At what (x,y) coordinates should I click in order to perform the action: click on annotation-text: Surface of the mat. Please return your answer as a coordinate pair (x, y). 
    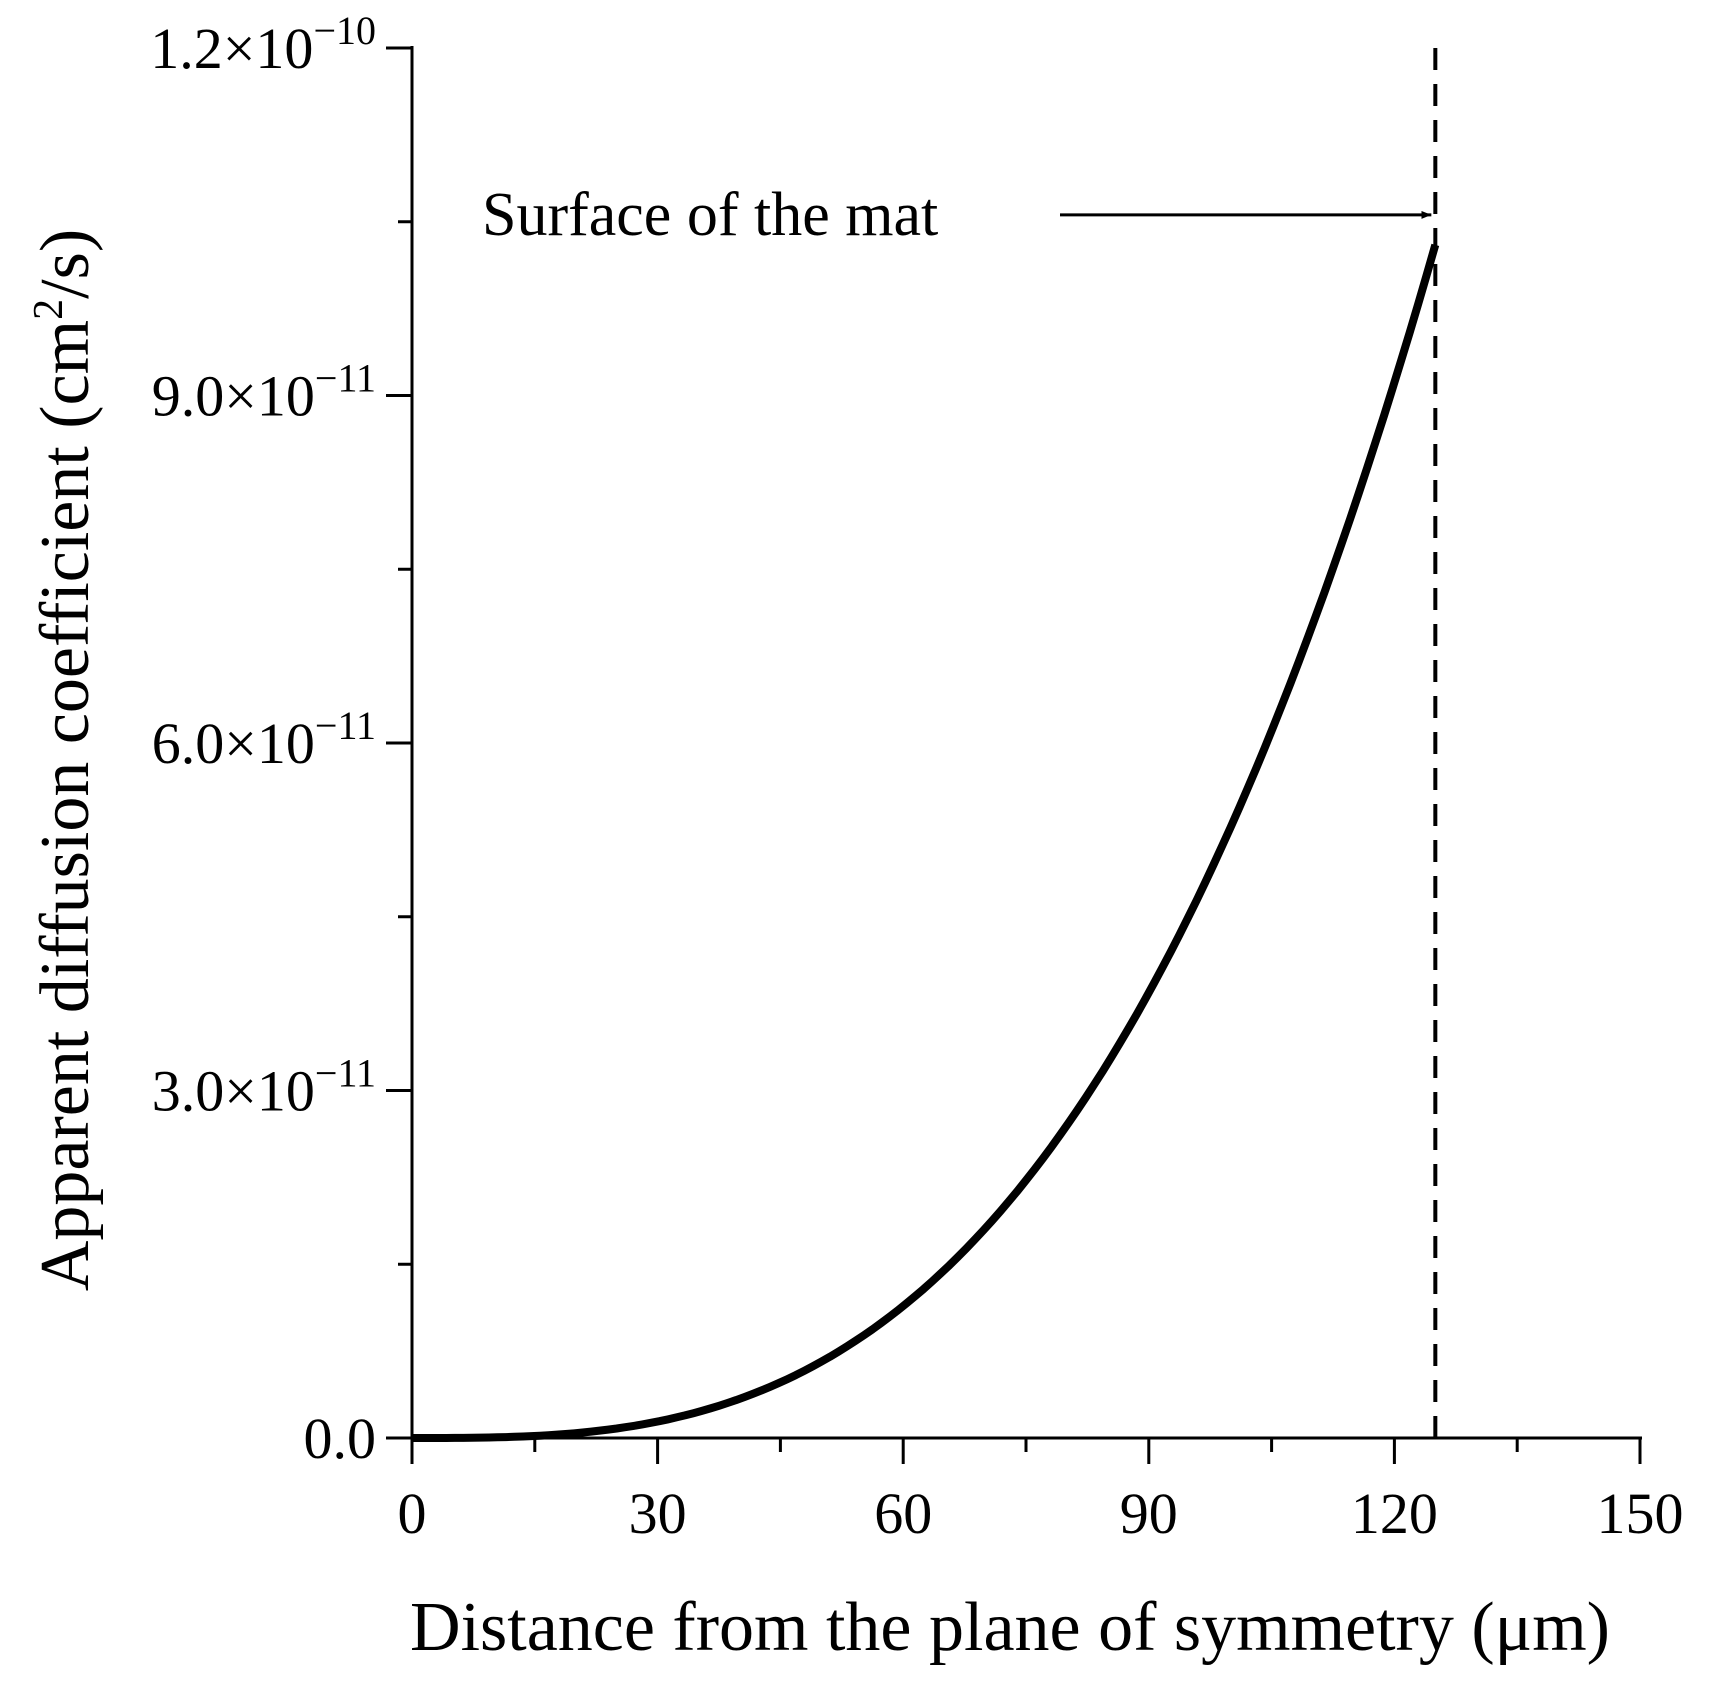
    Looking at the image, I should click on (710, 215).